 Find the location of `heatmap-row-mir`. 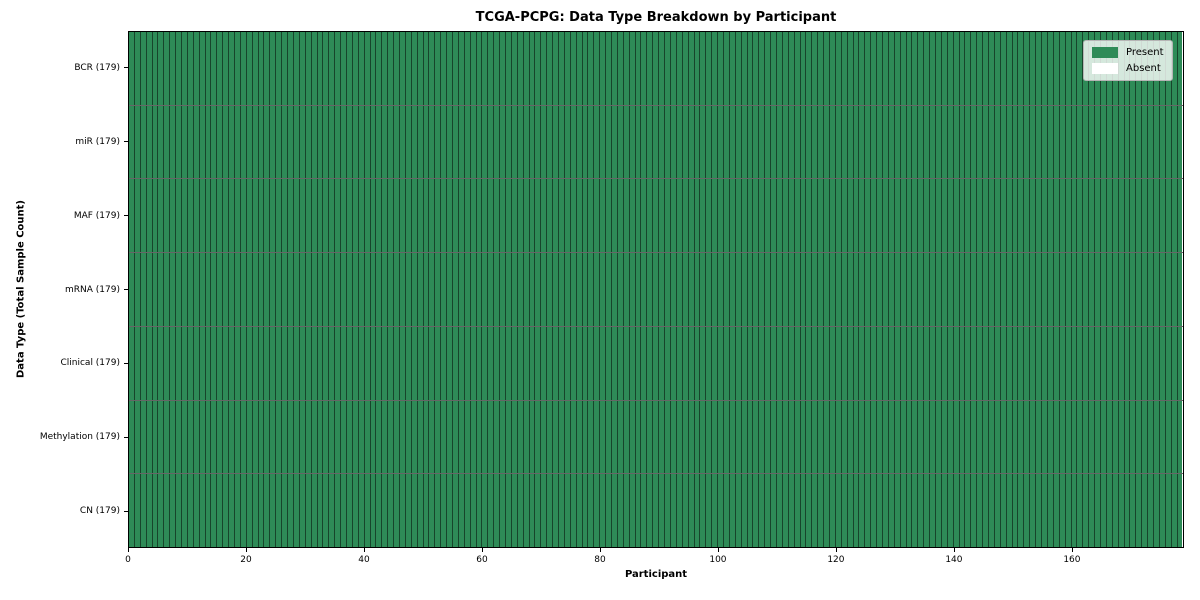

heatmap-row-mir is located at coordinates (656, 141).